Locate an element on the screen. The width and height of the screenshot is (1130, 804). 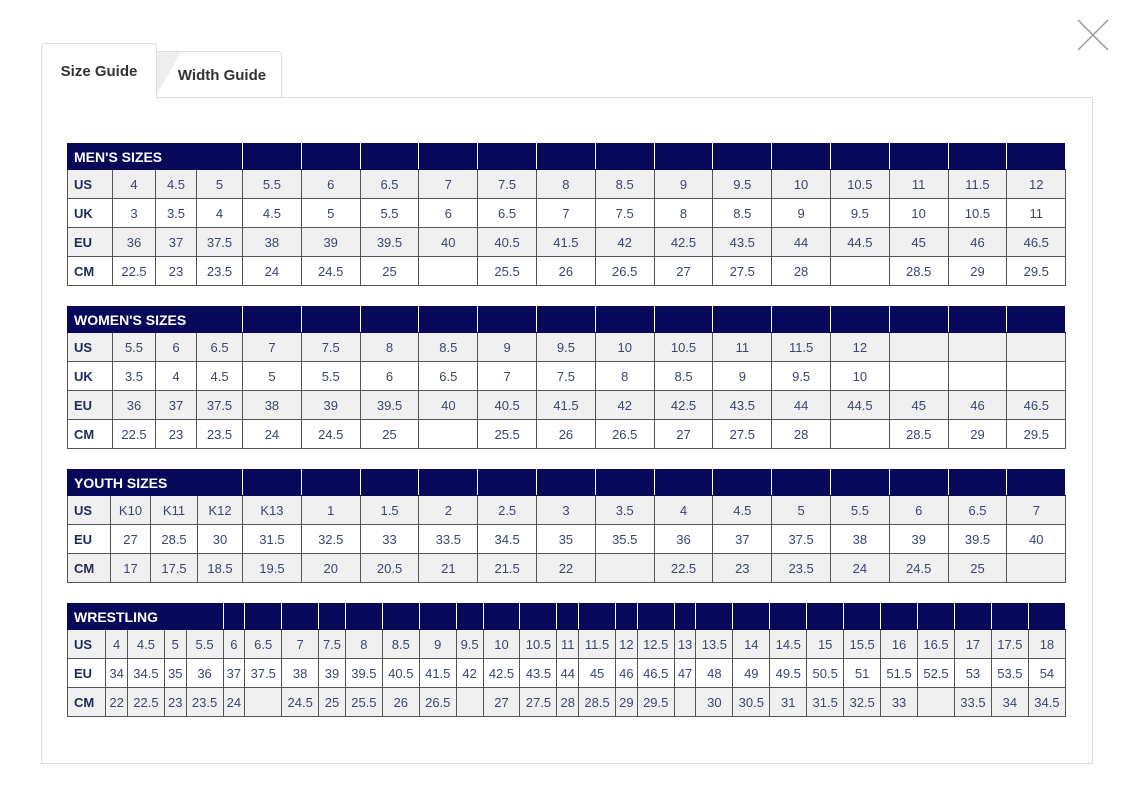
tab-width-guide: Width Guide is located at coordinates (218, 74).